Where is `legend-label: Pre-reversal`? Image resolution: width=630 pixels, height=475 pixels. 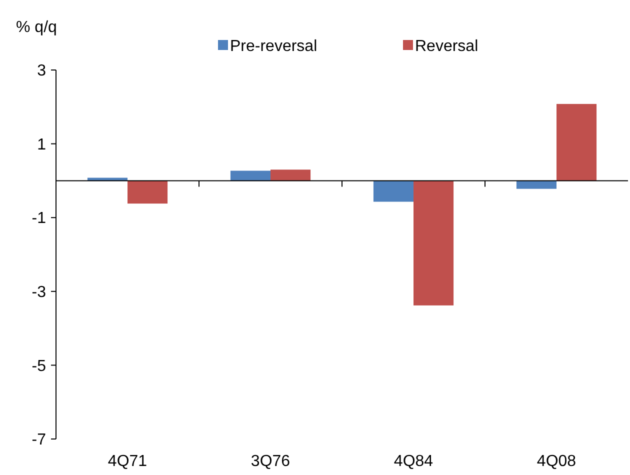 legend-label: Pre-reversal is located at coordinates (274, 46).